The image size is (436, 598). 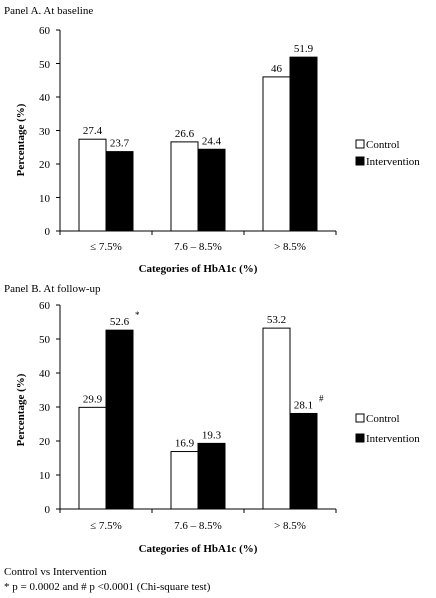 I want to click on footnote-comparison: Control vs Intervention, so click(x=55, y=572).